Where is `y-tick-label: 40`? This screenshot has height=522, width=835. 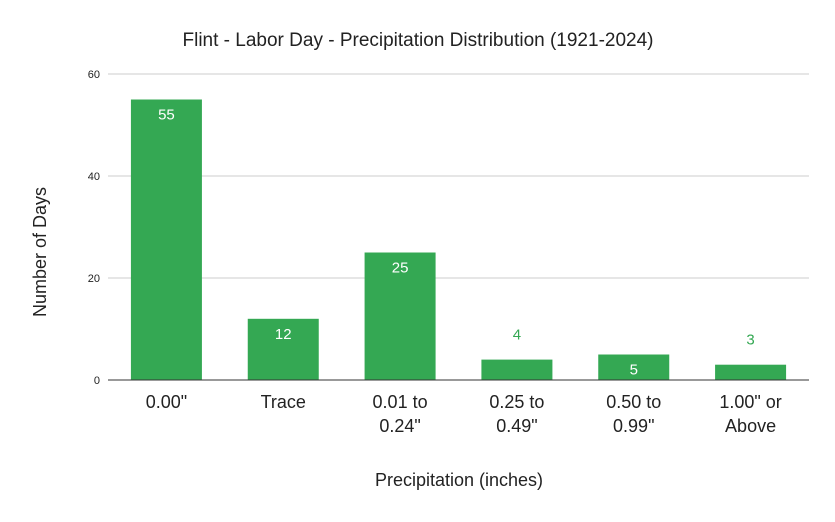 y-tick-label: 40 is located at coordinates (94, 177).